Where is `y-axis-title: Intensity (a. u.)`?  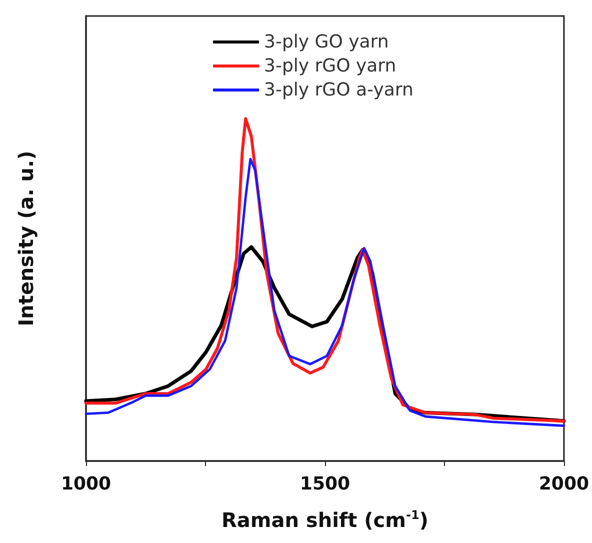
y-axis-title: Intensity (a. u.) is located at coordinates (26, 238).